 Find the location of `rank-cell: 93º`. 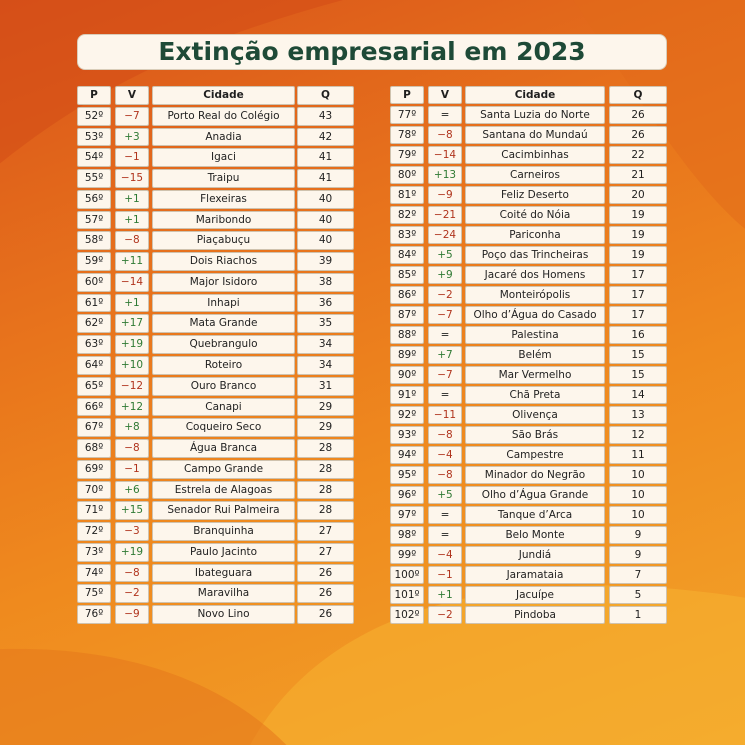

rank-cell: 93º is located at coordinates (407, 435).